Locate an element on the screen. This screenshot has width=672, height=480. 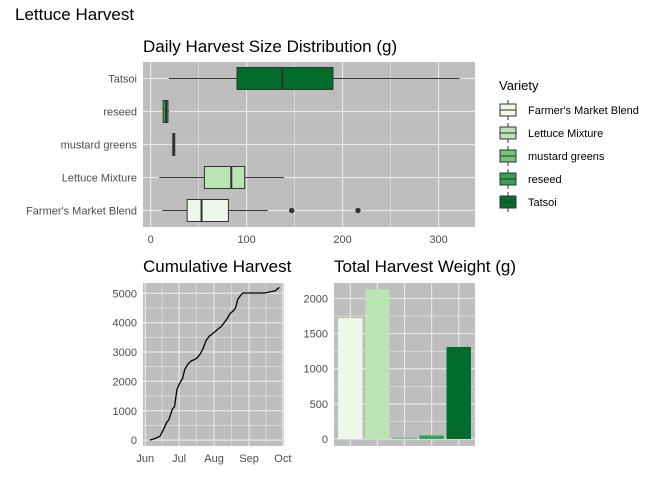
legend-item: Tatsoi is located at coordinates (528, 202).